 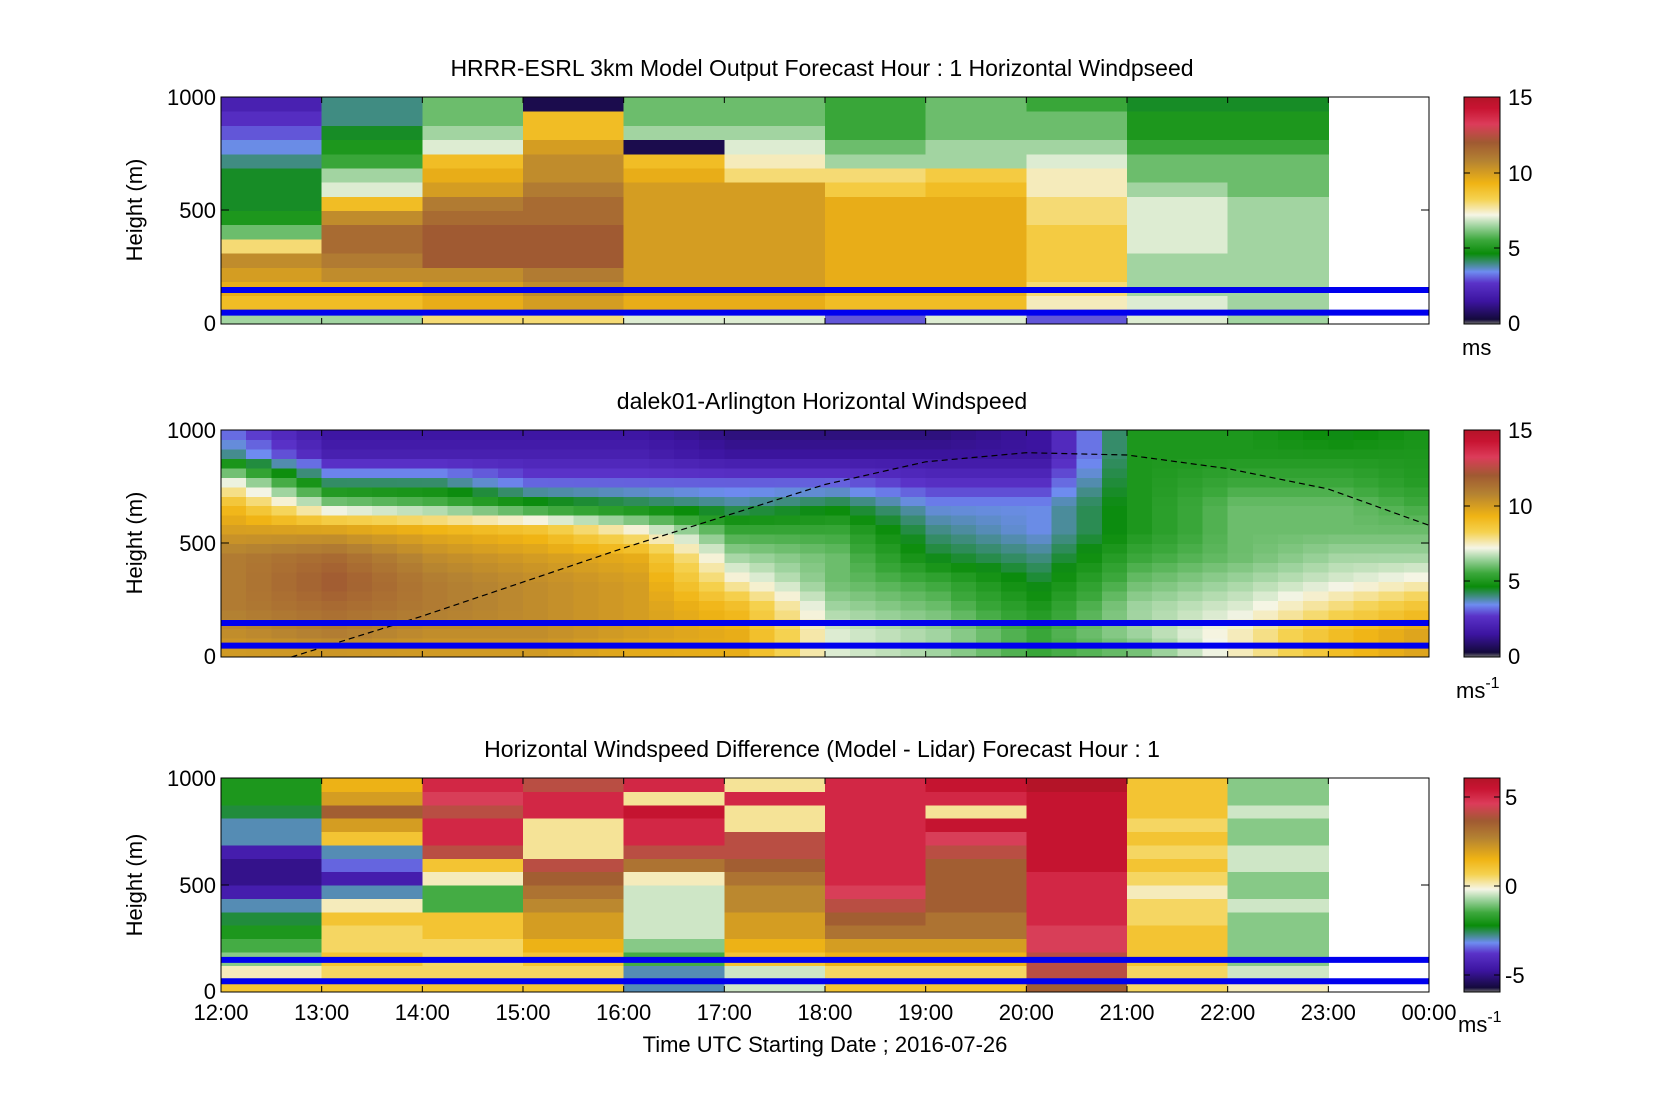 What do you see at coordinates (1482, 210) in the screenshot?
I see `colorbar-strip` at bounding box center [1482, 210].